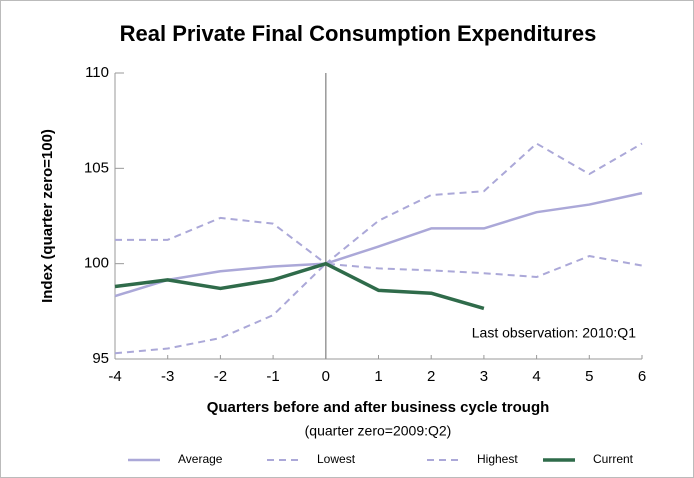 The height and width of the screenshot is (478, 694). Describe the element at coordinates (431, 376) in the screenshot. I see `x-tick-label: 2` at that location.